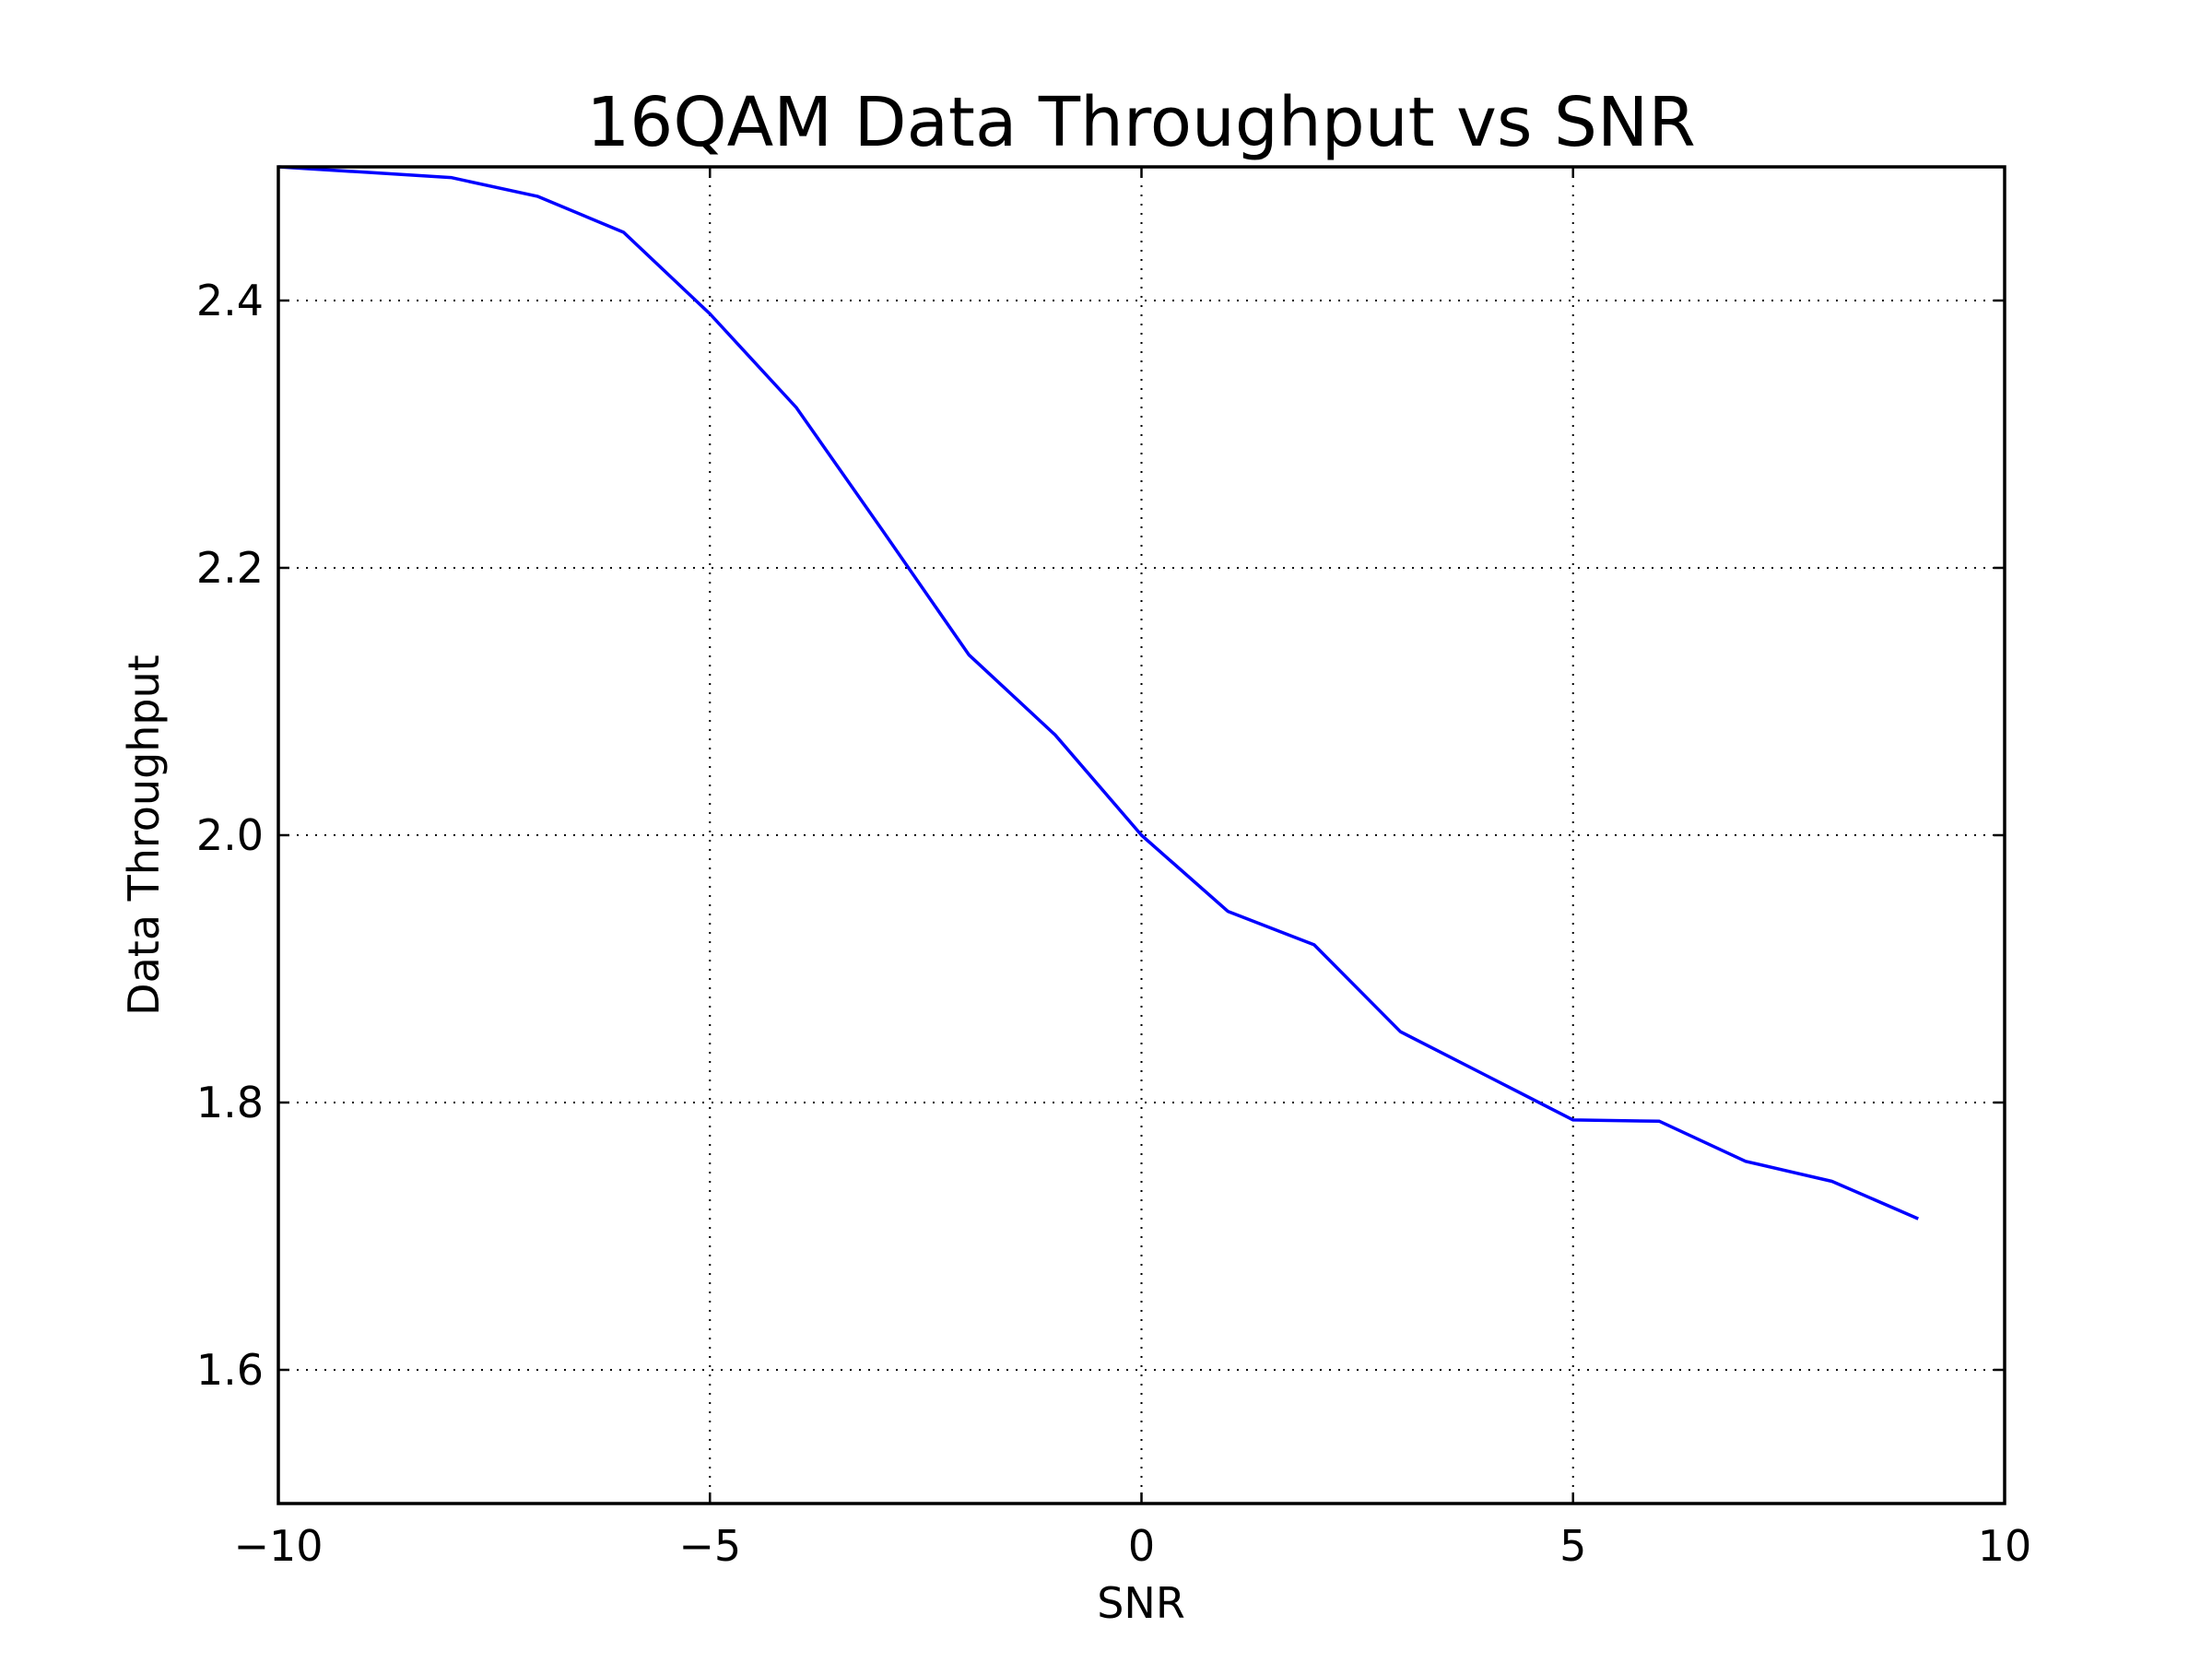  What do you see at coordinates (230, 300) in the screenshot?
I see `y-tick-label: 2.4` at bounding box center [230, 300].